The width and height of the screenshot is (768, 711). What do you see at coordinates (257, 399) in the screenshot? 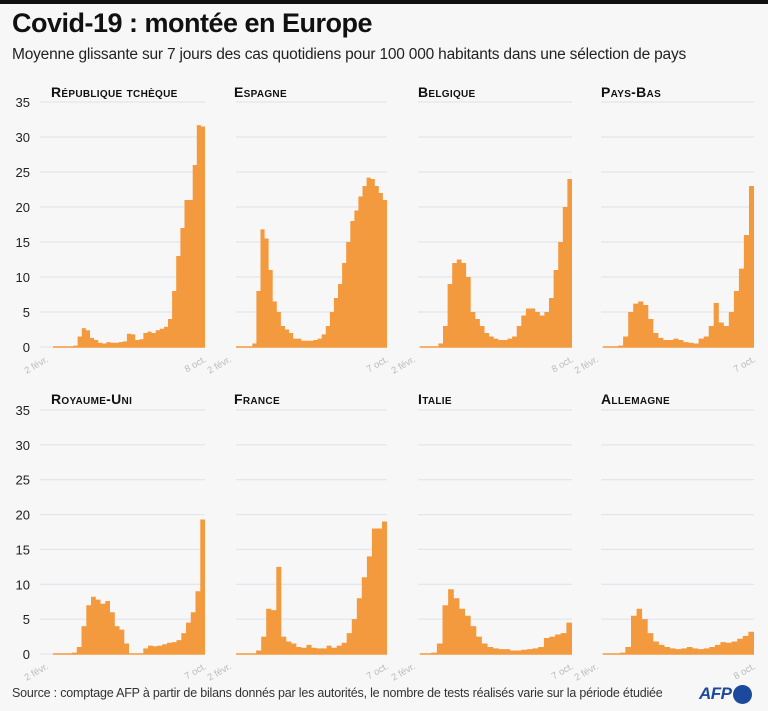
I see `panel-title: France` at bounding box center [257, 399].